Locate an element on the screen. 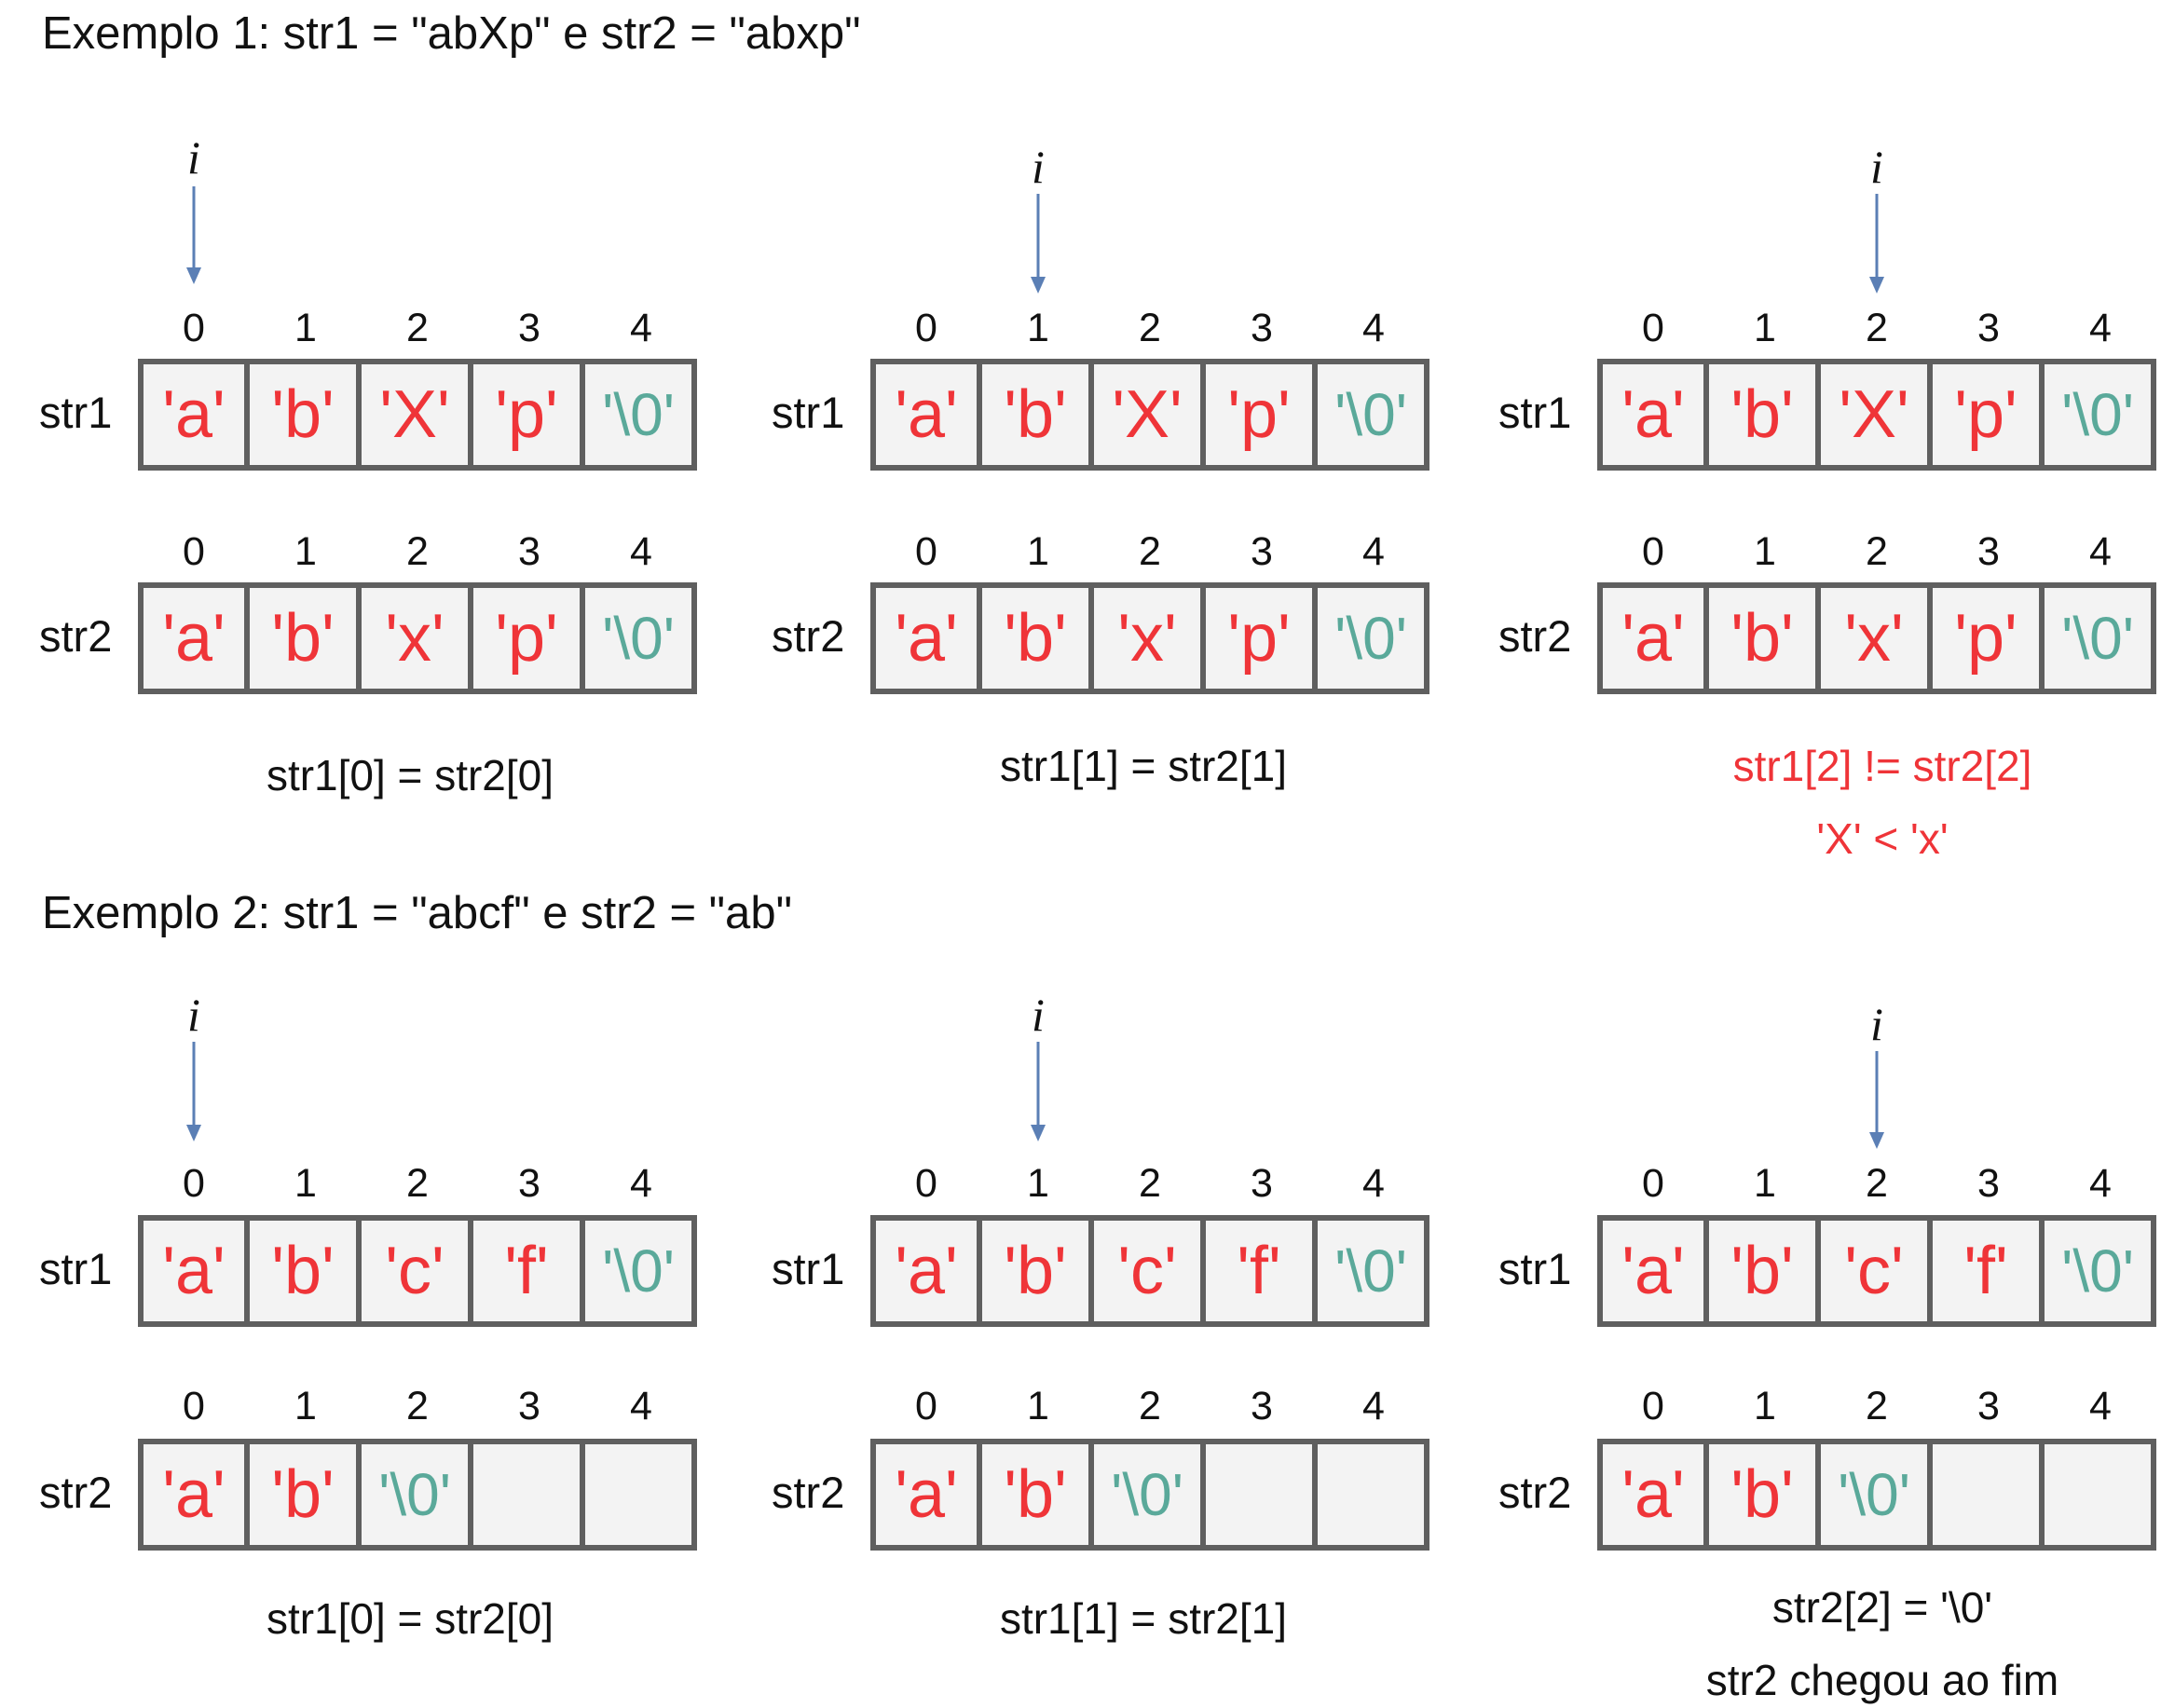  str1-cell: 'X' is located at coordinates (1150, 415).